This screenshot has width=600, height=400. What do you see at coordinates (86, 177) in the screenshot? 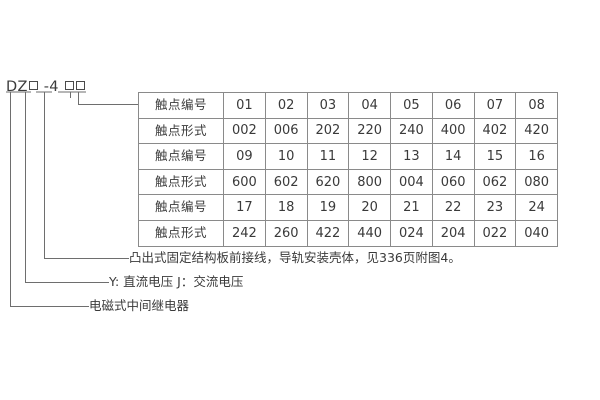
I see `leader-line-to-structure-note` at bounding box center [86, 177].